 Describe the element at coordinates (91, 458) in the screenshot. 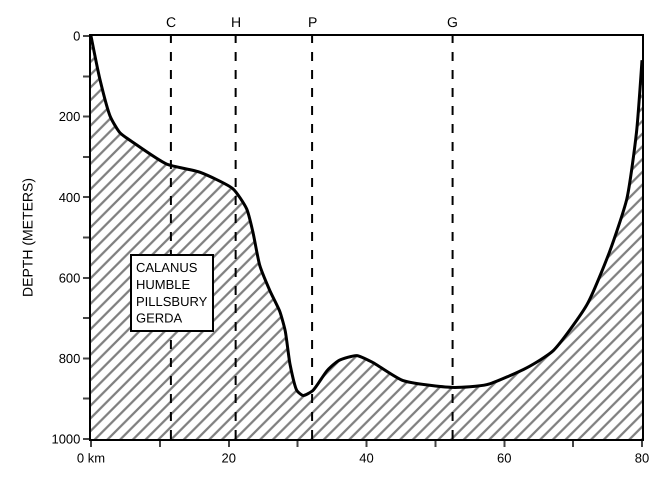

I see `x-tick-label: 0 km` at that location.